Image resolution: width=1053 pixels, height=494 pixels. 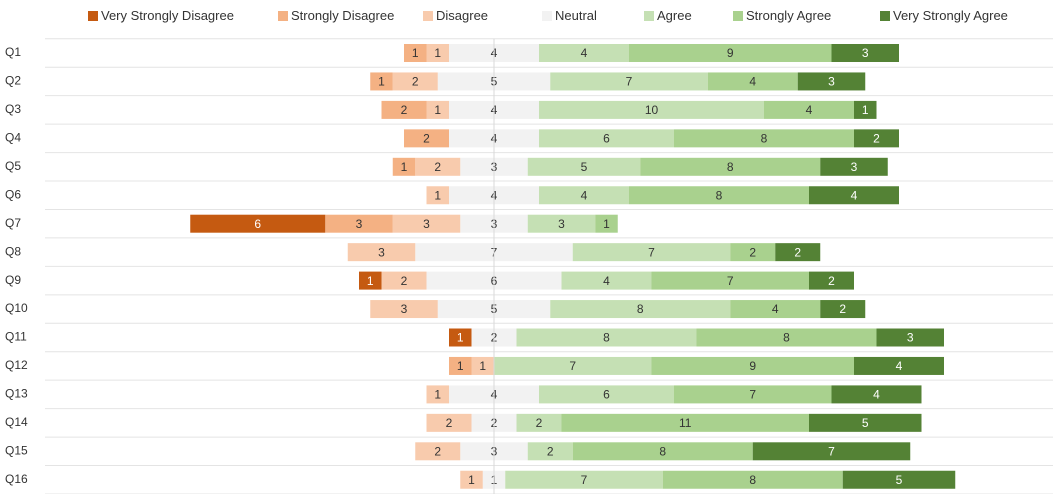 I want to click on category-label: Q11, so click(x=16, y=337).